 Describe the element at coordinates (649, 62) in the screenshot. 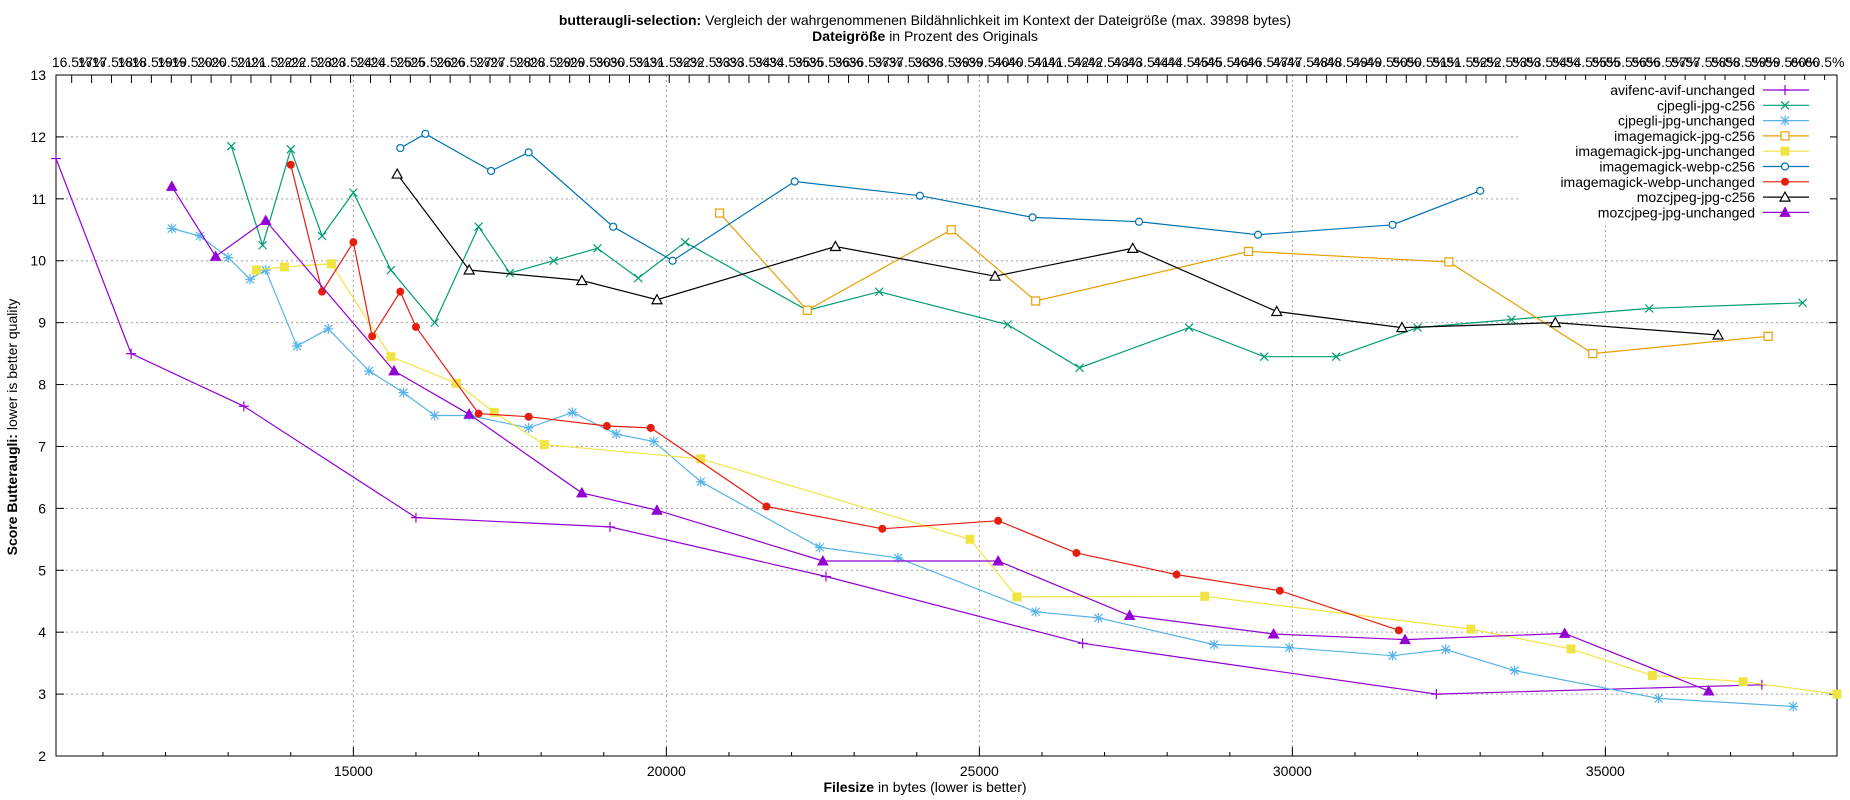

I see `x2-tick-label: 31%` at that location.